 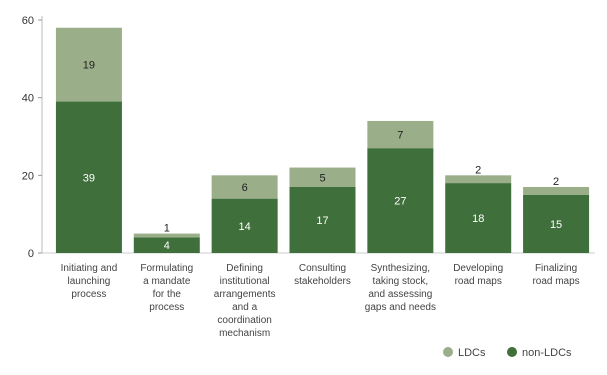 I want to click on y-tick-label: 0, so click(x=31, y=254).